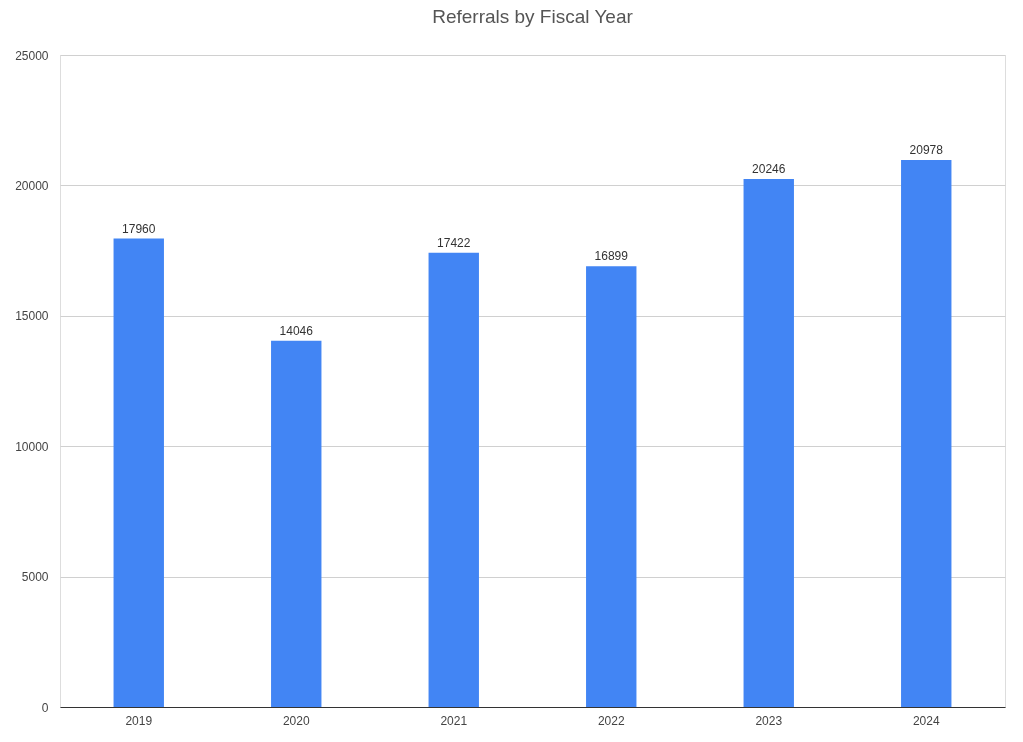 Image resolution: width=1023 pixels, height=742 pixels. What do you see at coordinates (533, 16) in the screenshot?
I see `chart-title: Referrals by Fiscal Year` at bounding box center [533, 16].